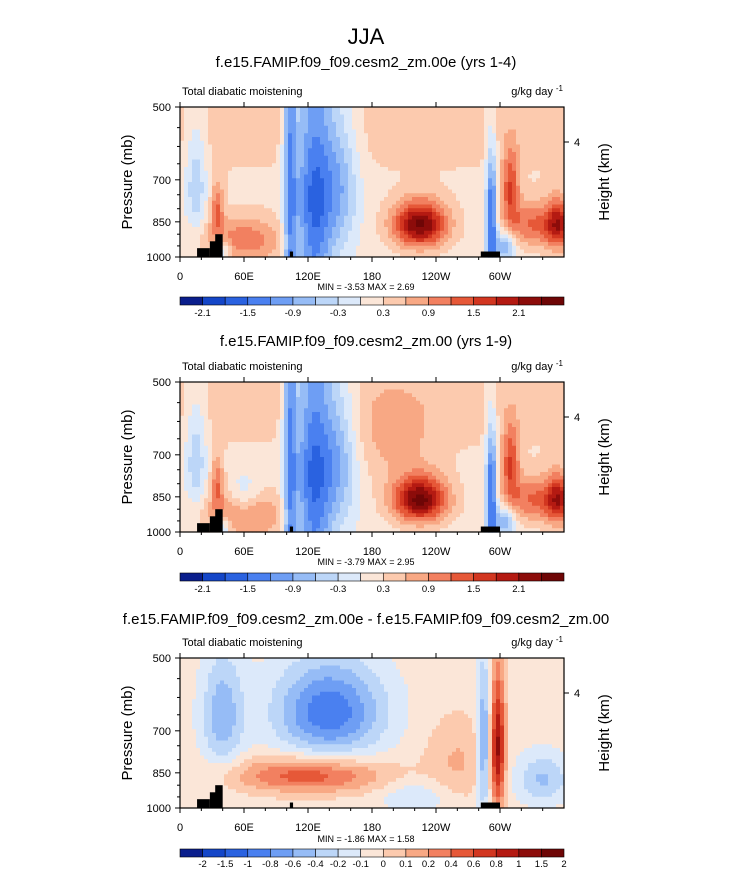 The height and width of the screenshot is (872, 733). I want to click on colorbar-label: 0.8, so click(496, 864).